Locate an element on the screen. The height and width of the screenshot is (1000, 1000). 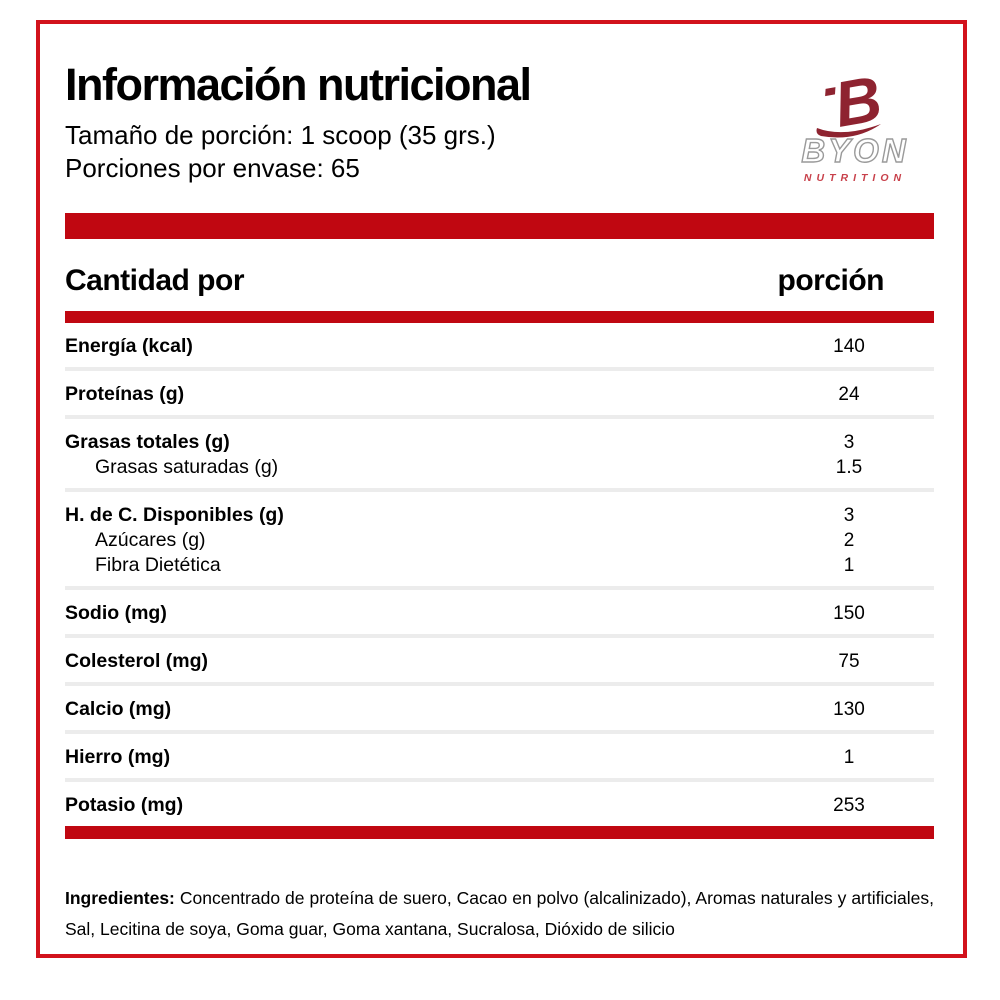
nutrient-label: Calcio (mg) is located at coordinates (118, 708).